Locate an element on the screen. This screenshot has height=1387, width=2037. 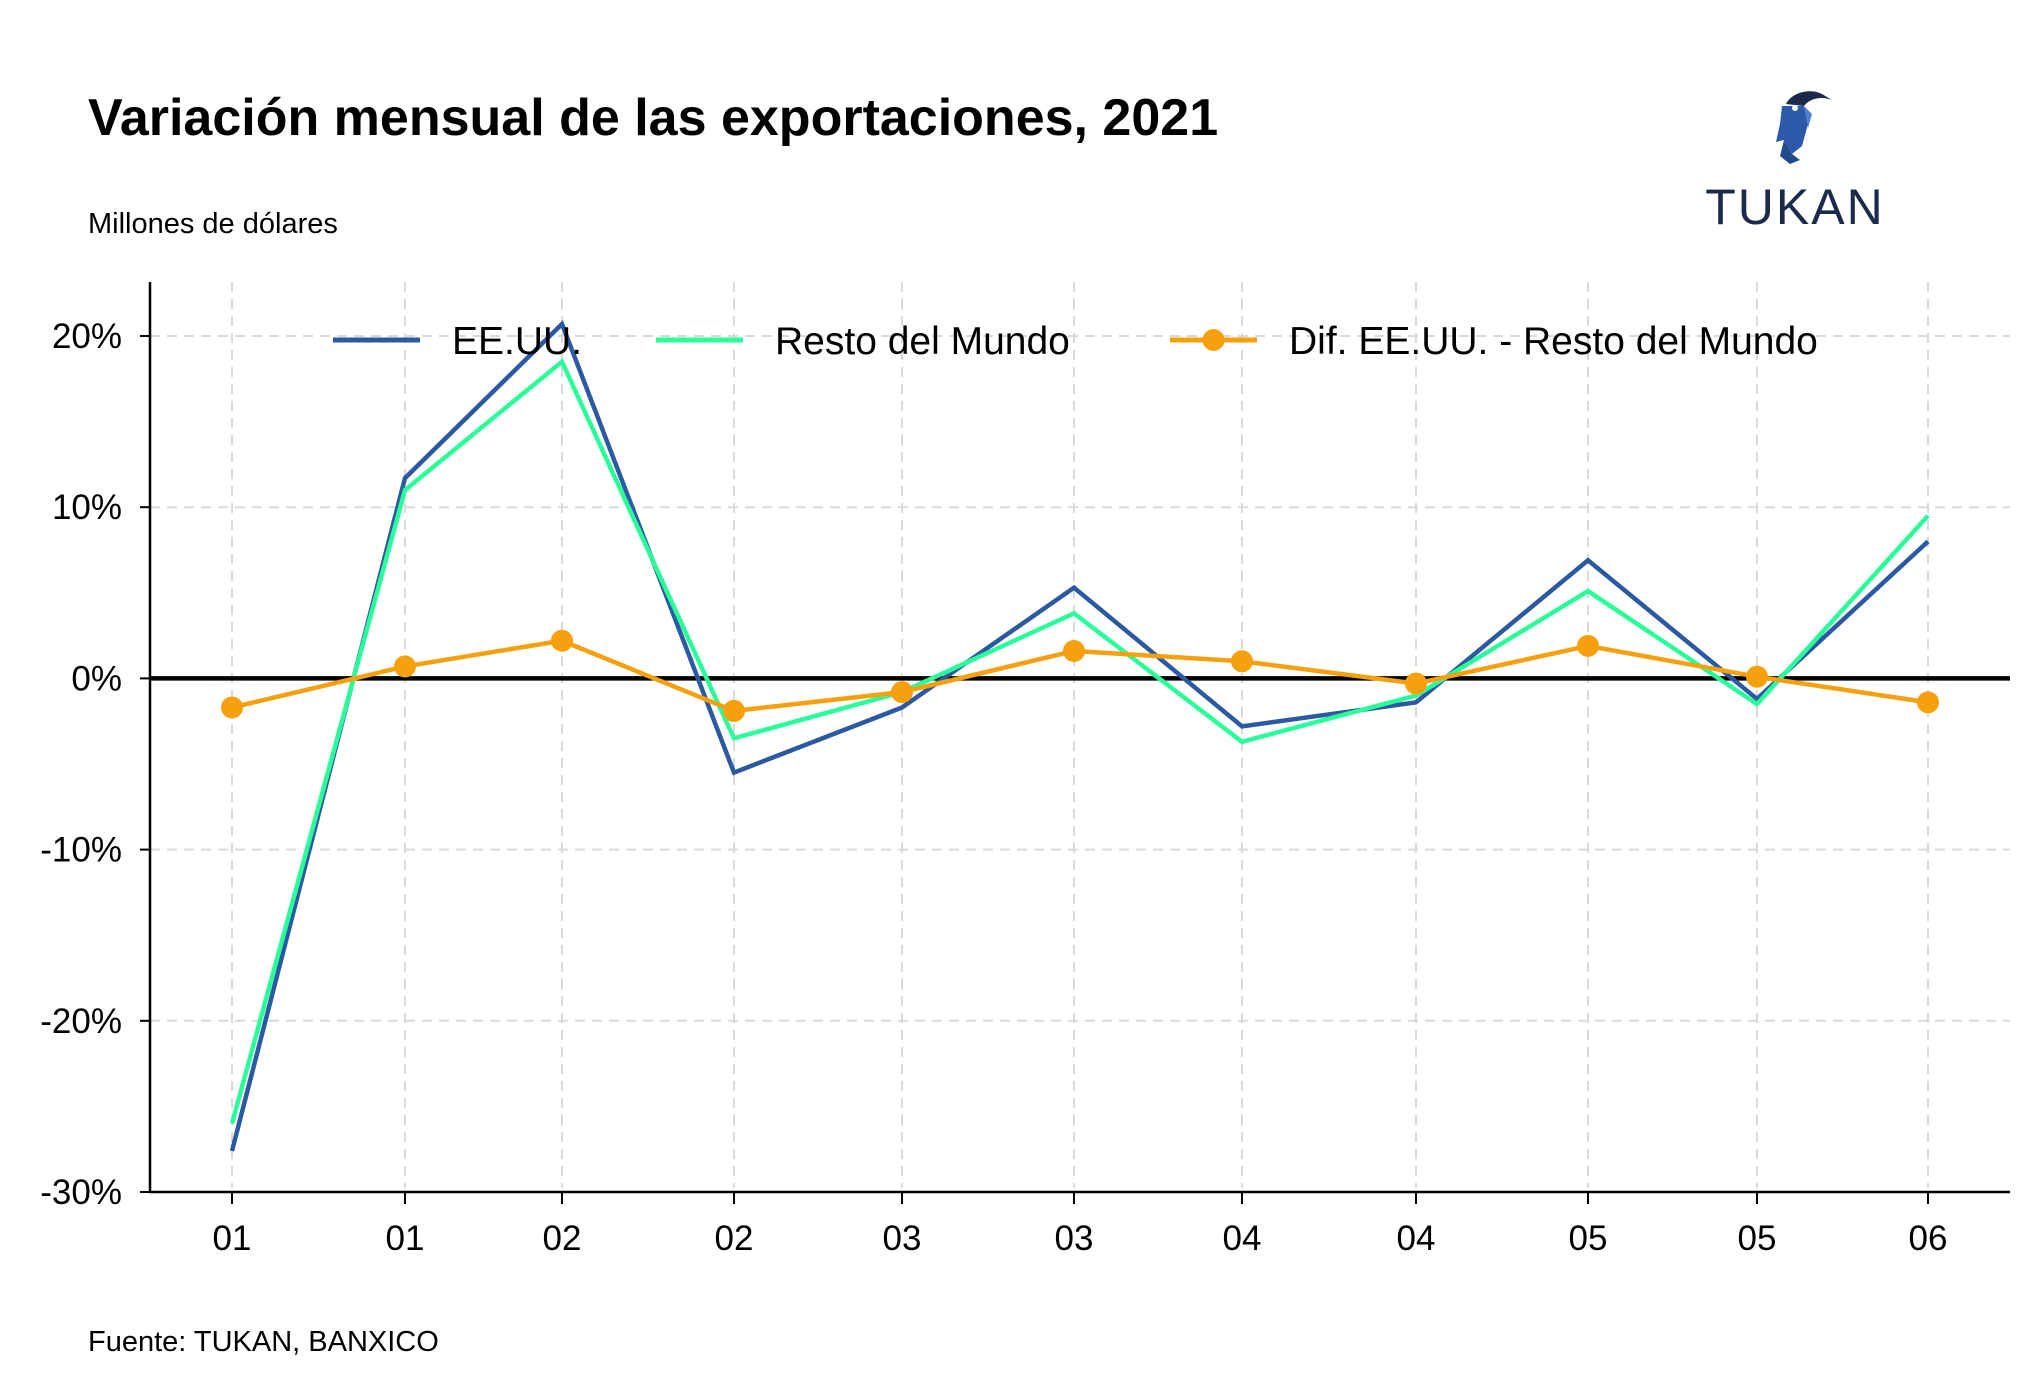
chart-subtitle: Millones de dólares is located at coordinates (213, 224).